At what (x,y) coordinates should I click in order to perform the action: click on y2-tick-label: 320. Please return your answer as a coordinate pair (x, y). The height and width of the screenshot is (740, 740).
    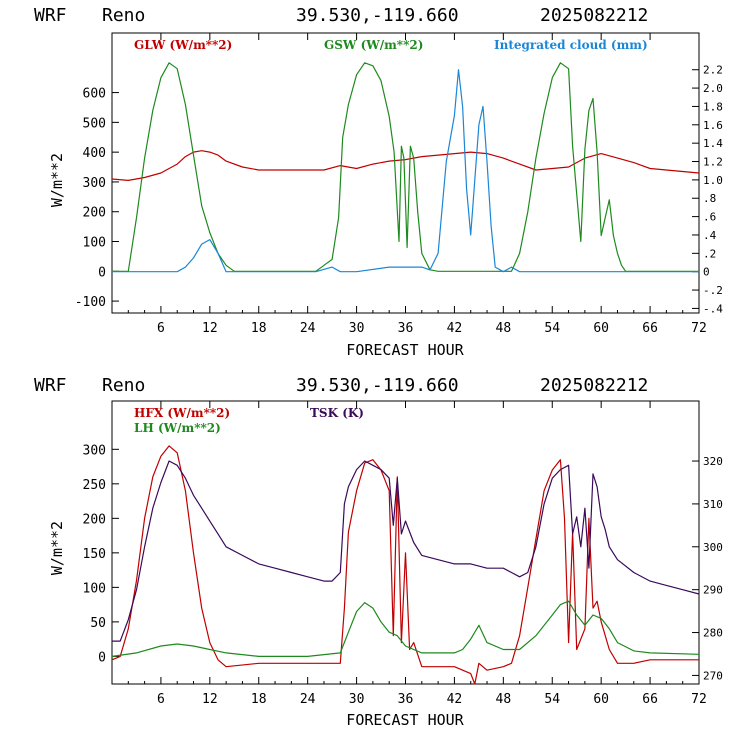
    Looking at the image, I should click on (713, 461).